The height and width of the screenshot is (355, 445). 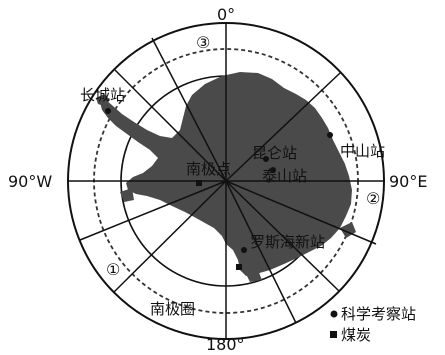 What do you see at coordinates (362, 151) in the screenshot?
I see `station-label-zhongshan: 中山站` at bounding box center [362, 151].